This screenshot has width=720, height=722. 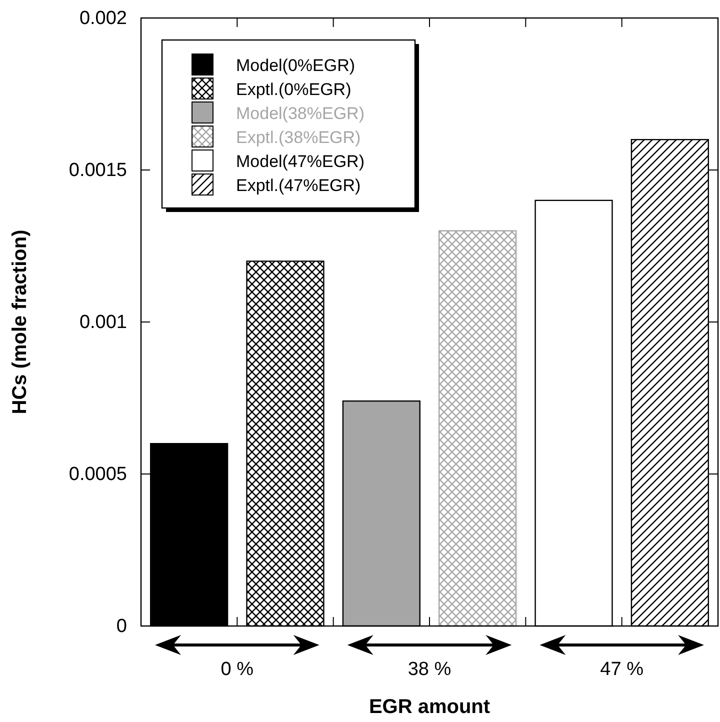 What do you see at coordinates (97, 171) in the screenshot?
I see `y-tick-label: 0.0015` at bounding box center [97, 171].